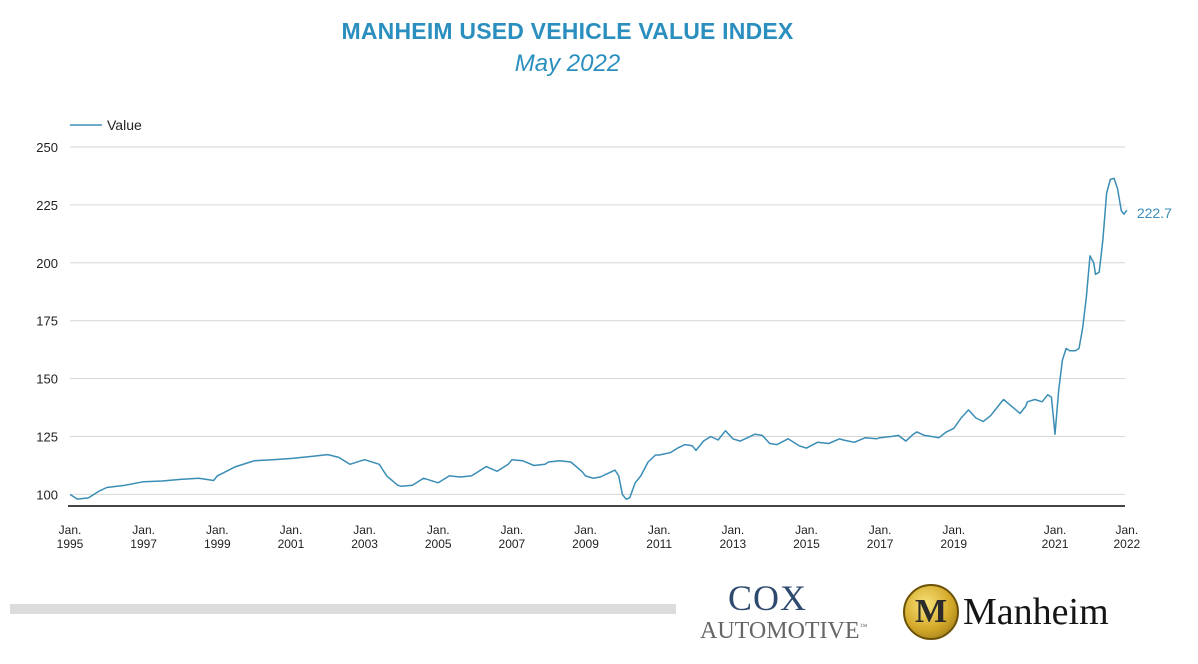  What do you see at coordinates (1023, 614) in the screenshot?
I see `manheim-logo: M Manheim` at bounding box center [1023, 614].